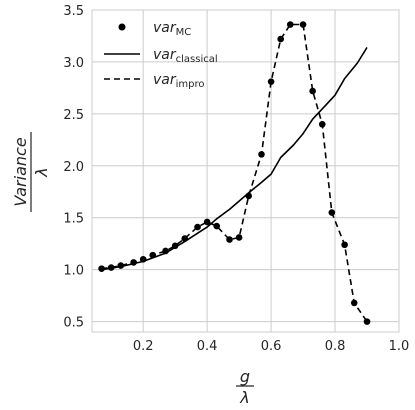 This screenshot has height=410, width=415. What do you see at coordinates (185, 56) in the screenshot?
I see `legend-label-classical: varclassical` at bounding box center [185, 56].